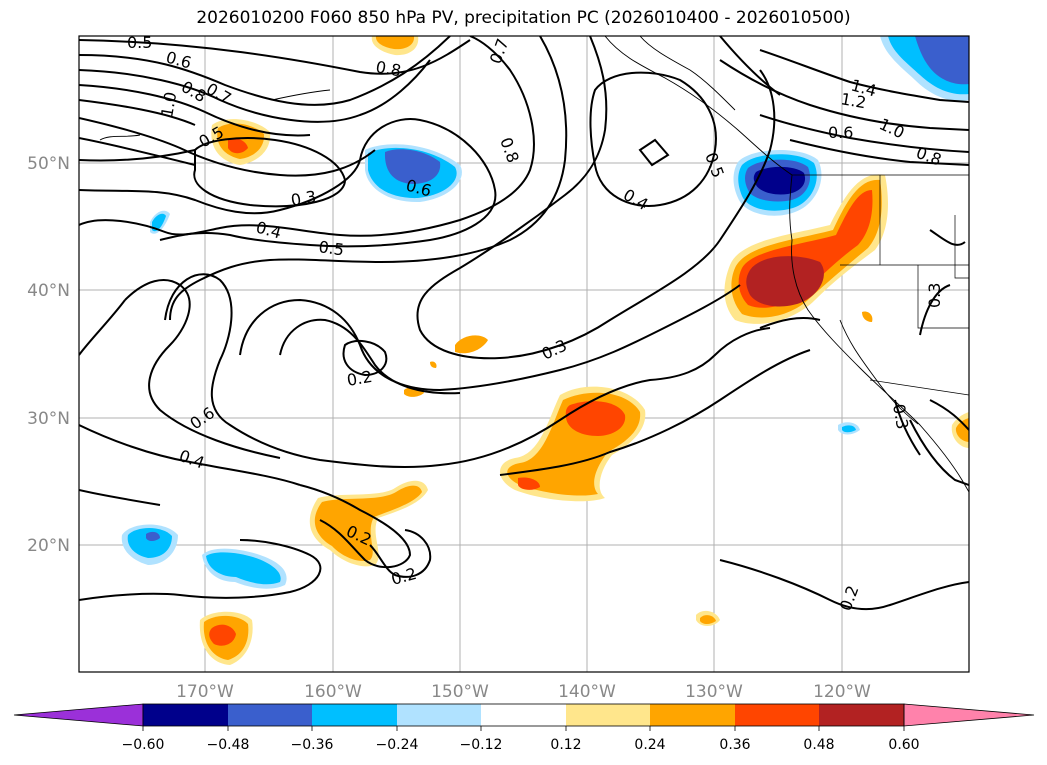  Describe the element at coordinates (78, 715) in the screenshot. I see `colorbar-extend-min` at that location.